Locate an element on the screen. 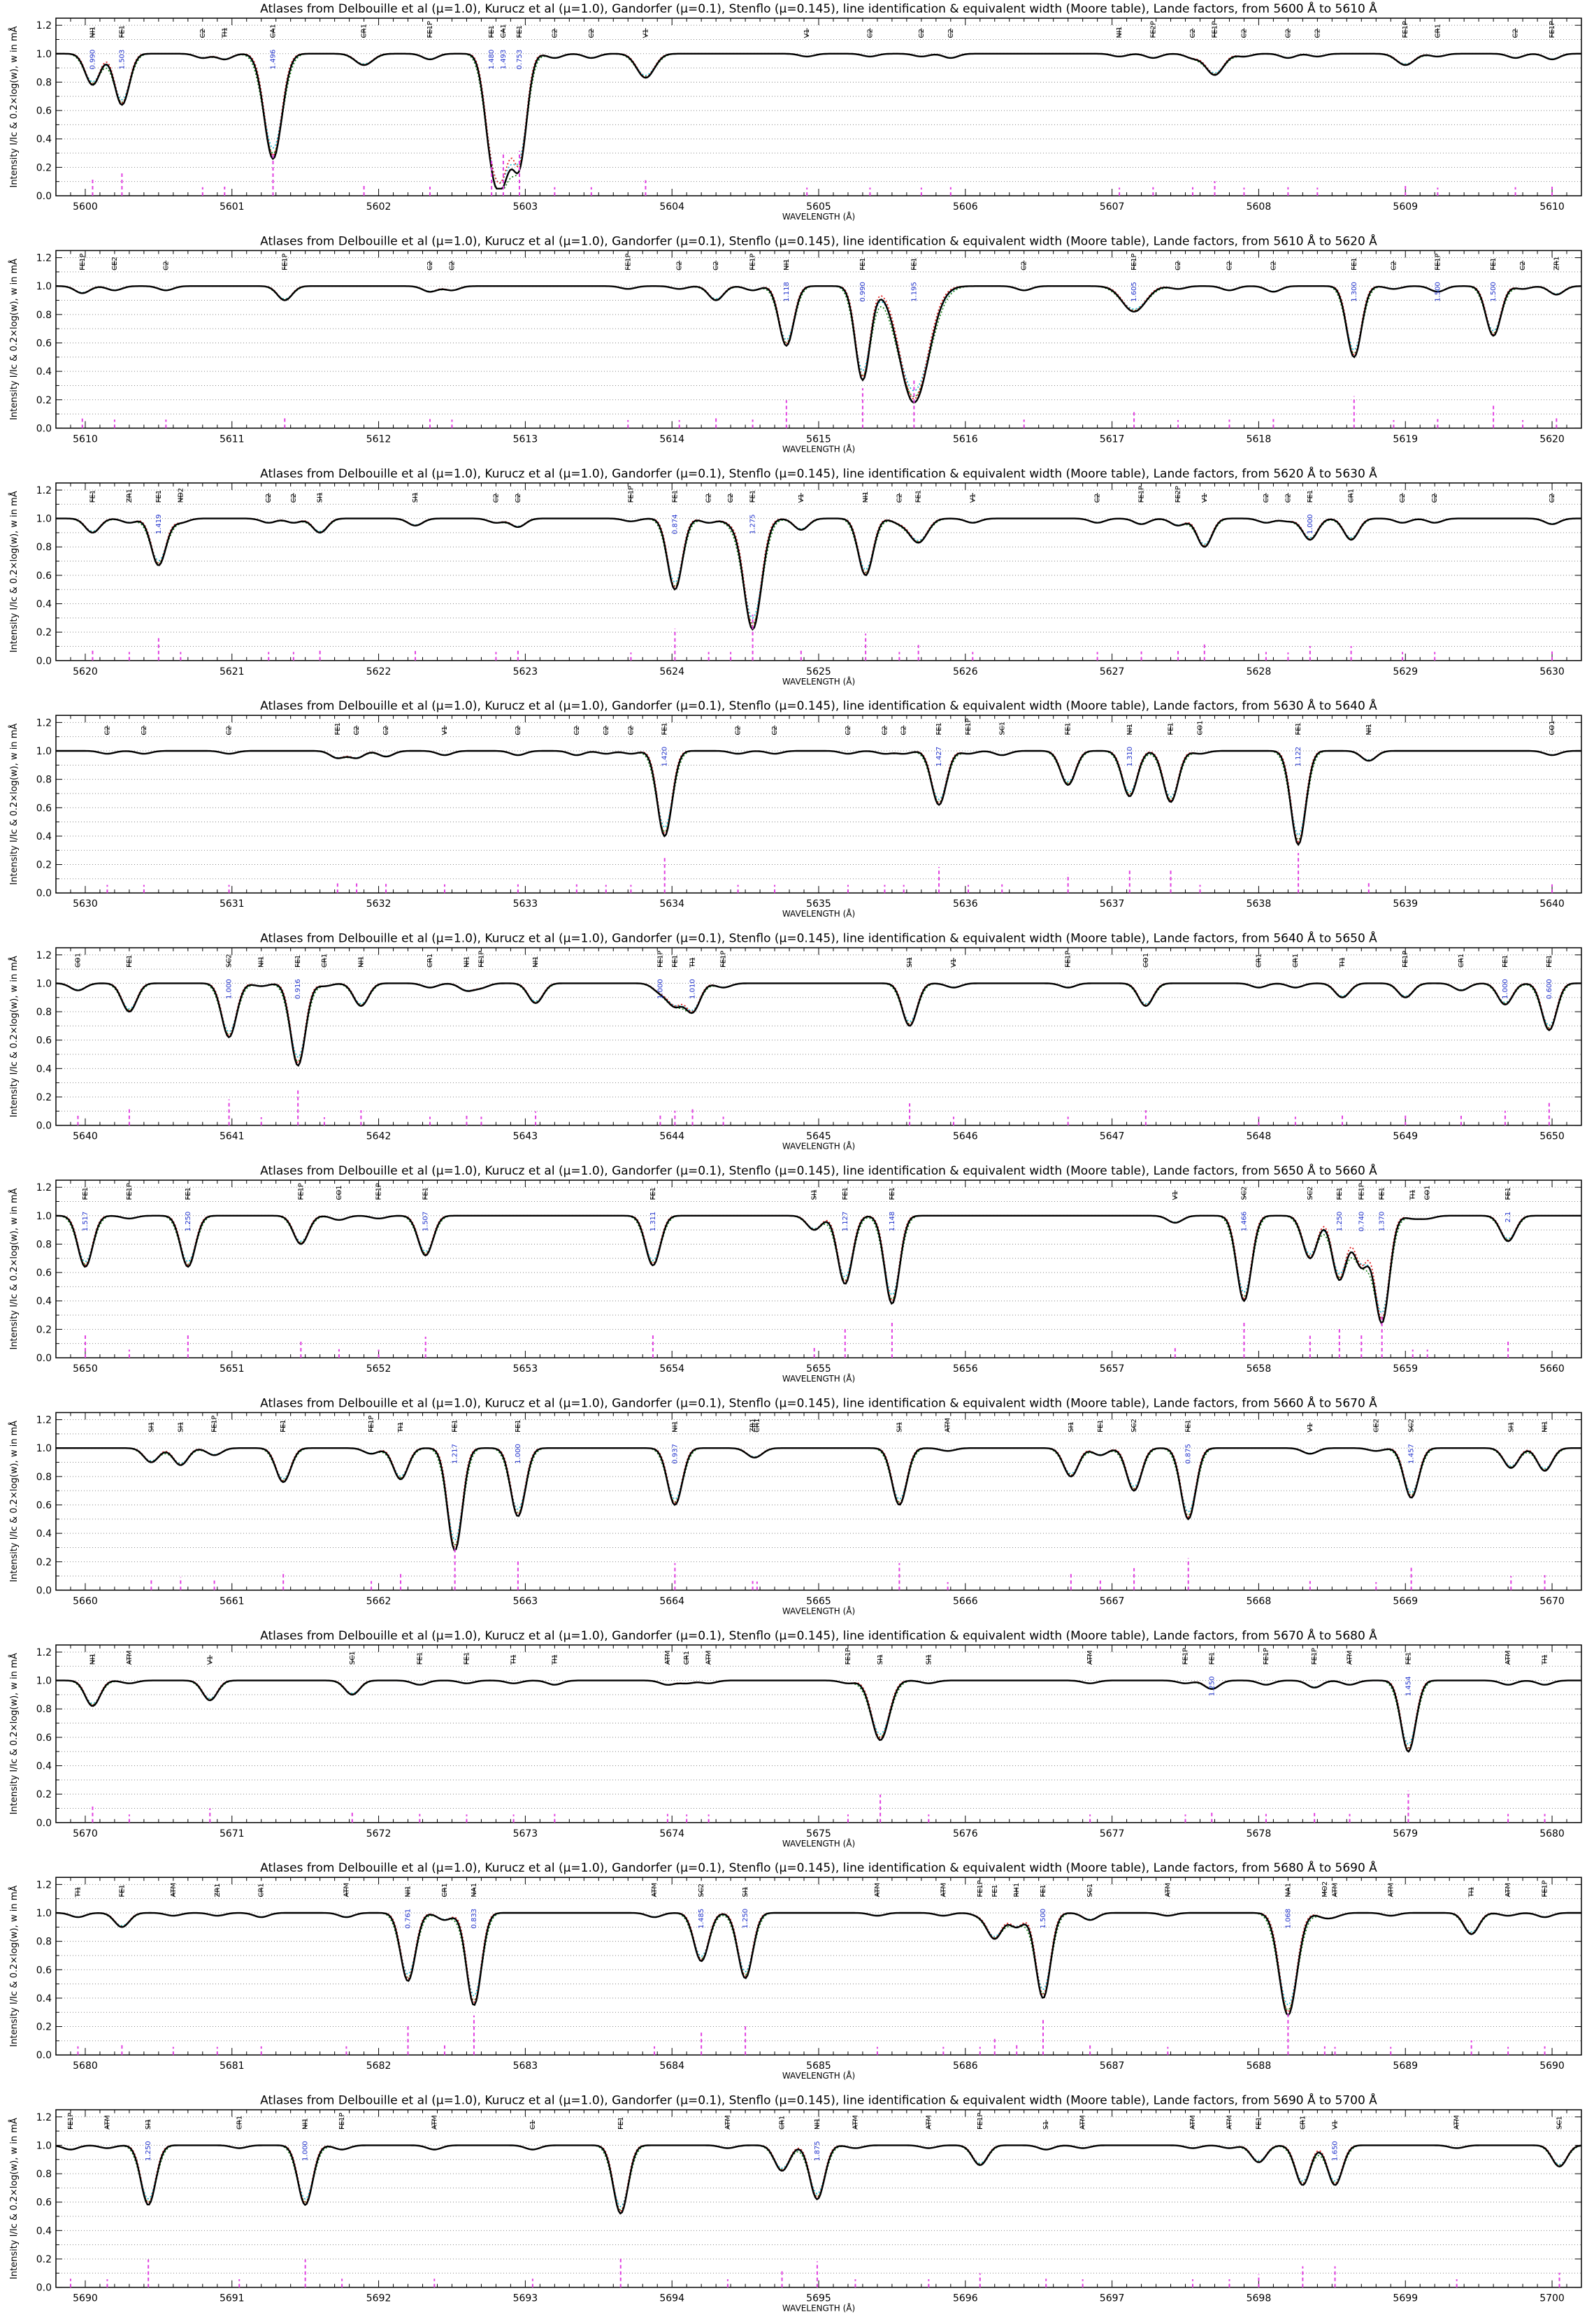 The height and width of the screenshot is (2324, 1594). x-tick-label: 5620 is located at coordinates (1552, 439).